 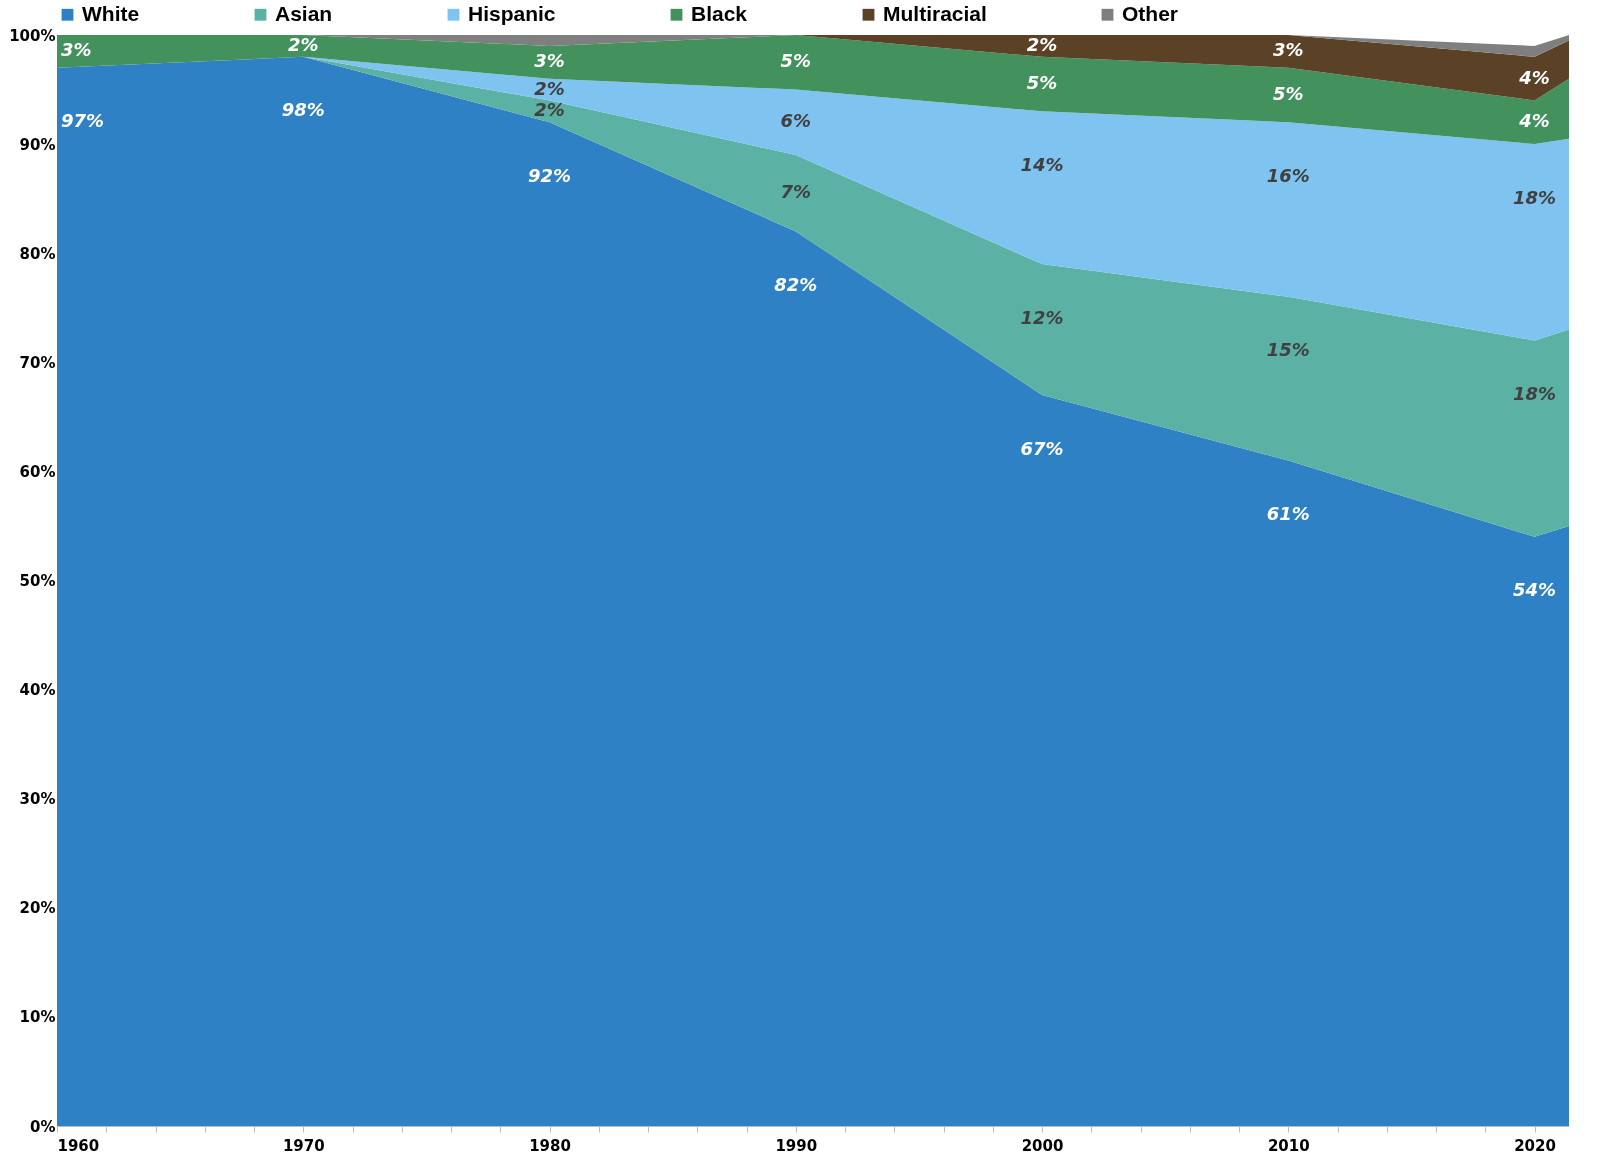 What do you see at coordinates (512, 13) in the screenshot?
I see `legend-label: Hispanic` at bounding box center [512, 13].